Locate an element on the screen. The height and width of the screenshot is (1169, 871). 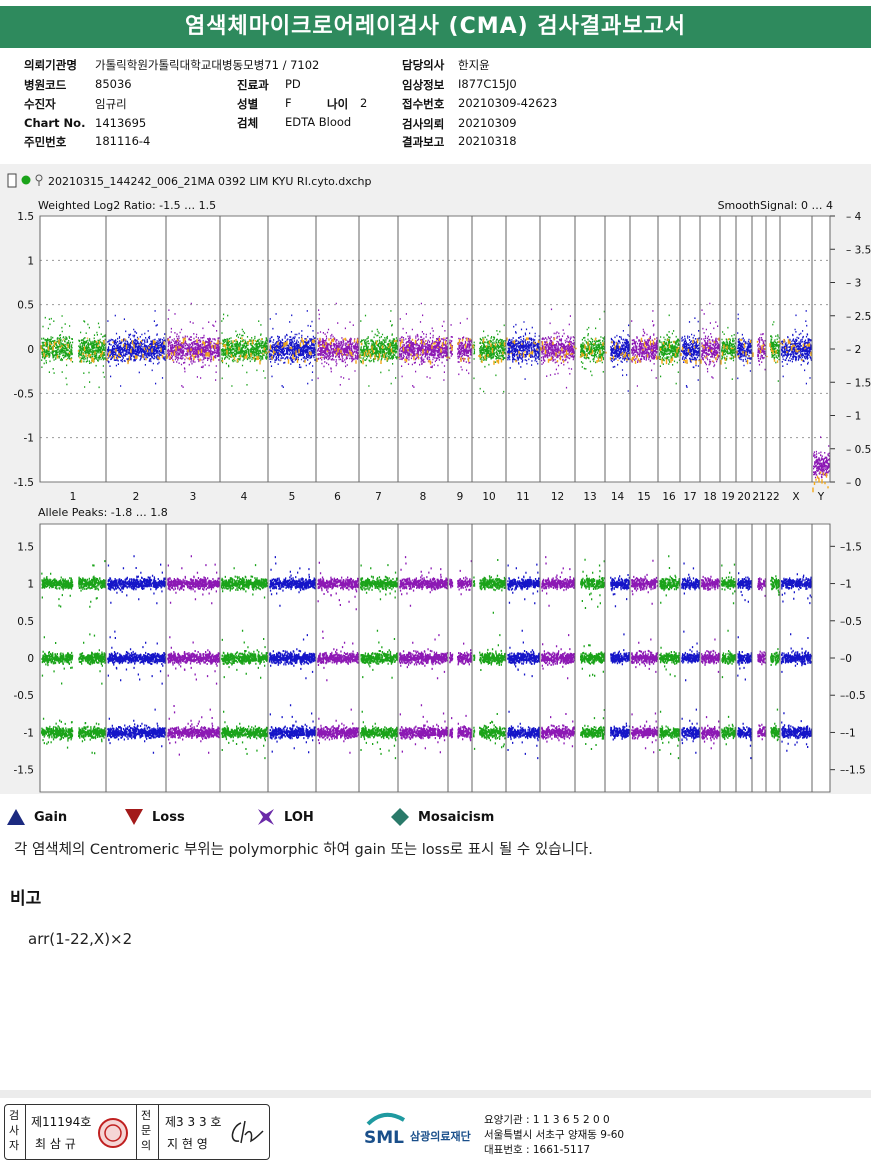
examiner-label: 검사자 is located at coordinates (14, 1130).